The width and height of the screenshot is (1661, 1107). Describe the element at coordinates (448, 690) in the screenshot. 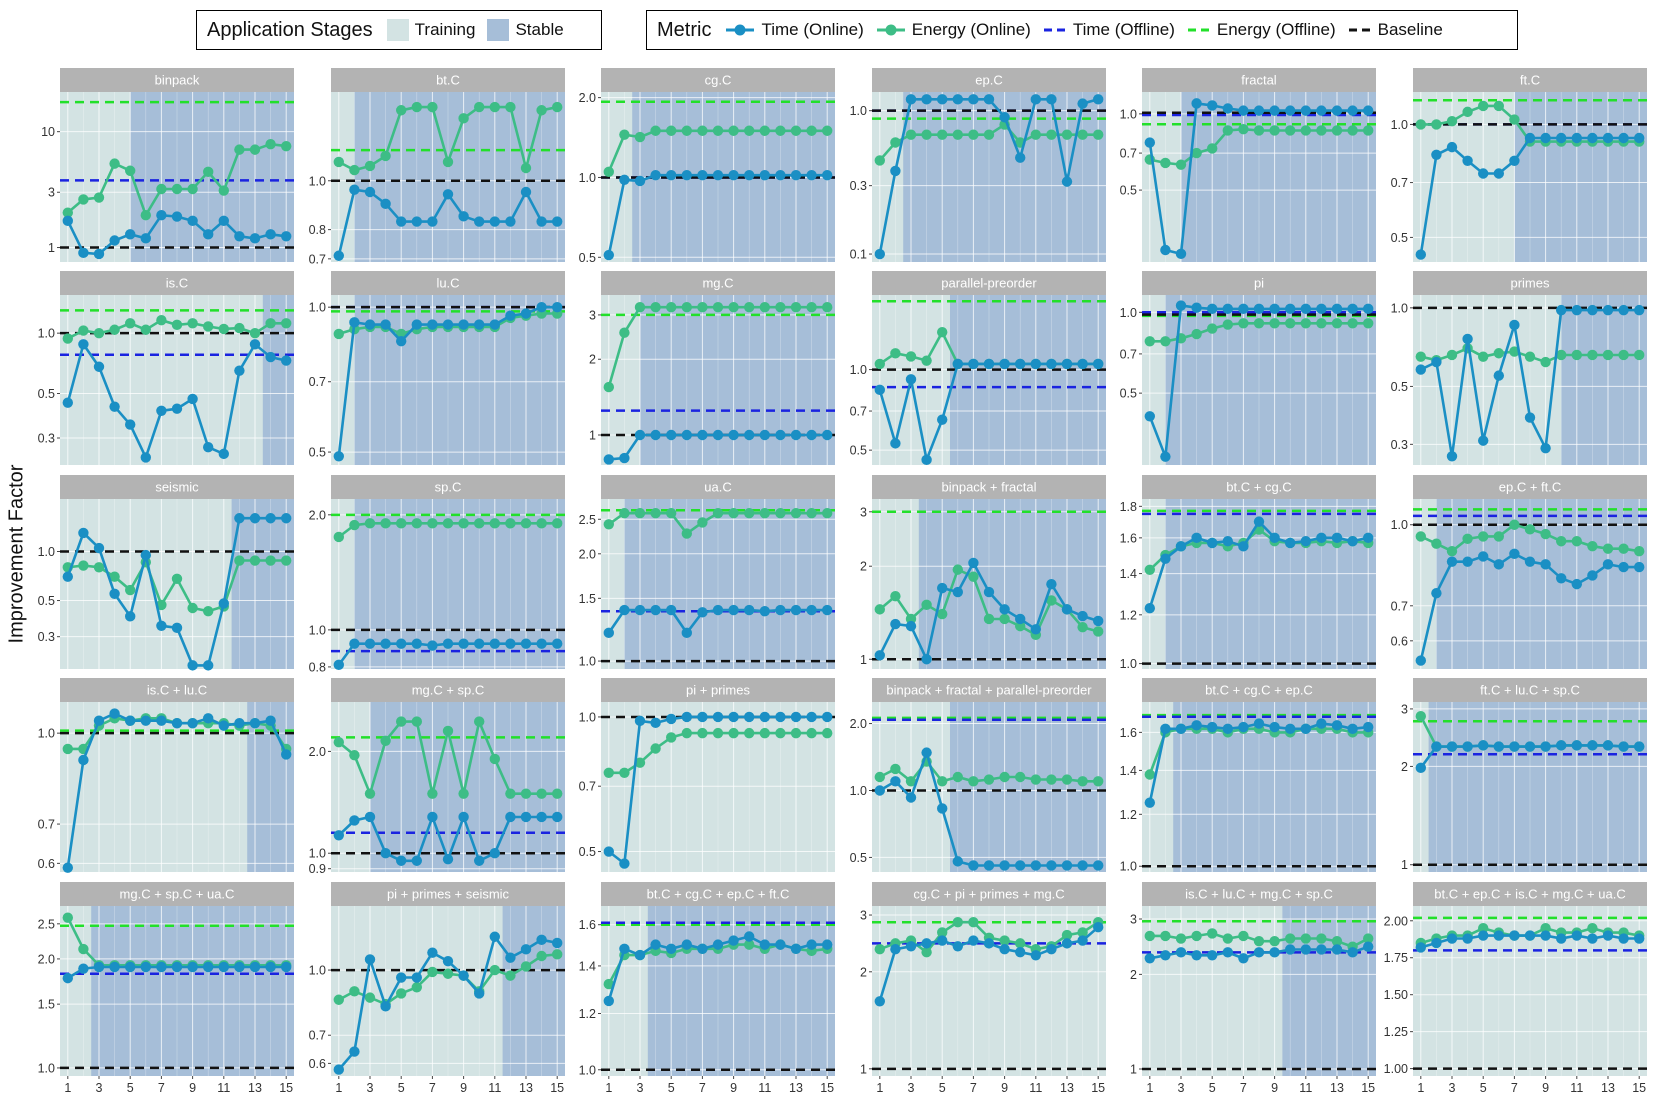

I see `facet-title: mg.C + sp.C` at that location.